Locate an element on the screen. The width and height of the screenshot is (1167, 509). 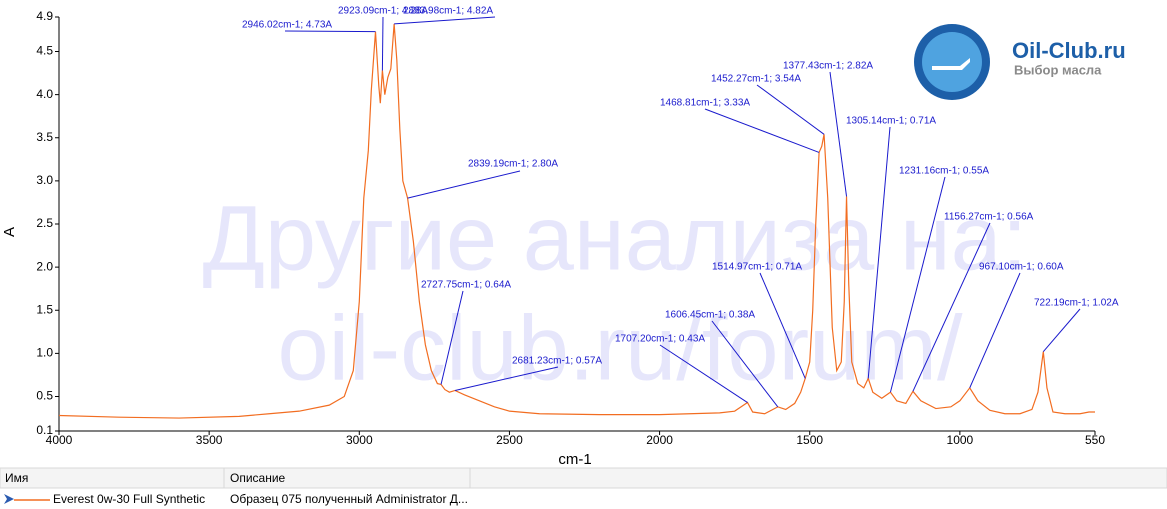
column-header: Описание is located at coordinates (258, 478).